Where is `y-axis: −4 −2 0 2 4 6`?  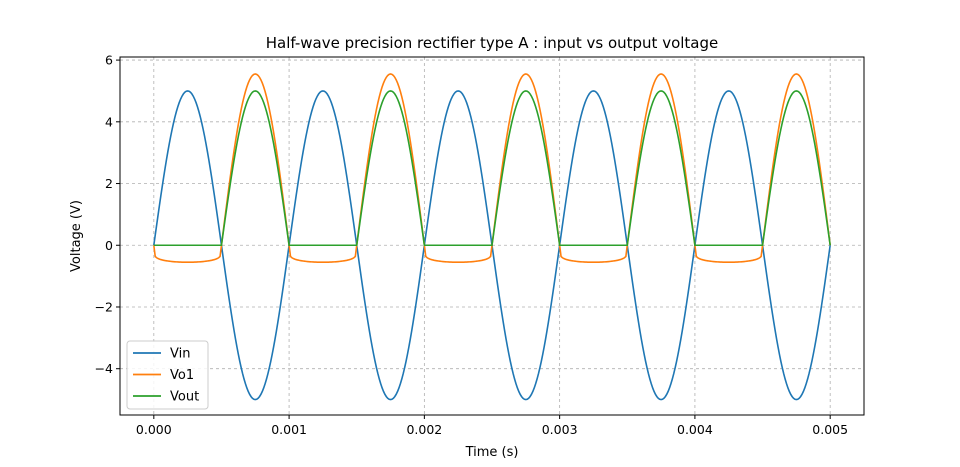
y-axis: −4 −2 0 2 4 6 is located at coordinates (107, 214).